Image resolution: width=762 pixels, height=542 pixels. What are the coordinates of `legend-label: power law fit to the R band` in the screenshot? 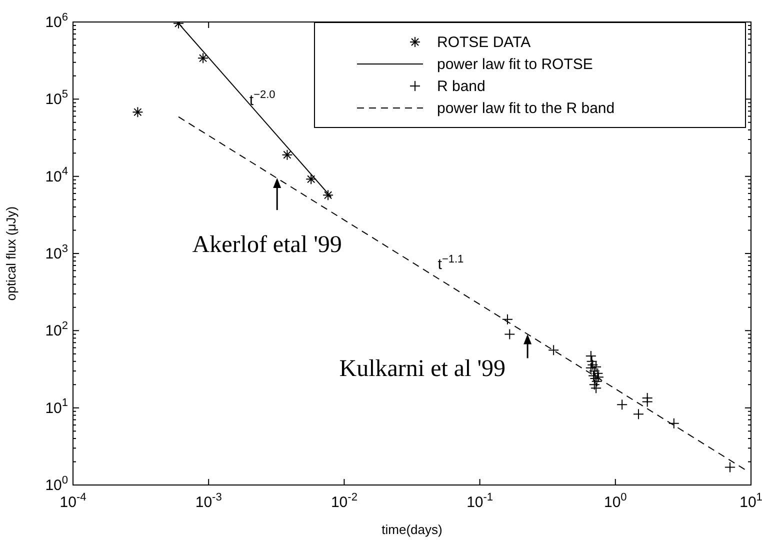 It's located at (526, 108).